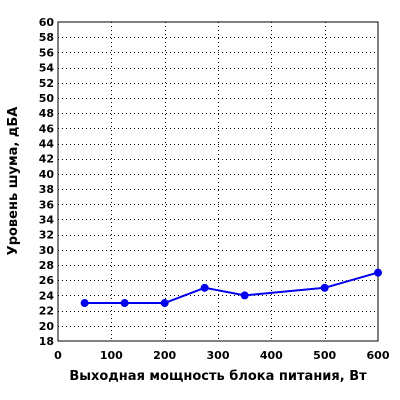  I want to click on y-tick-label: 48, so click(46, 113).